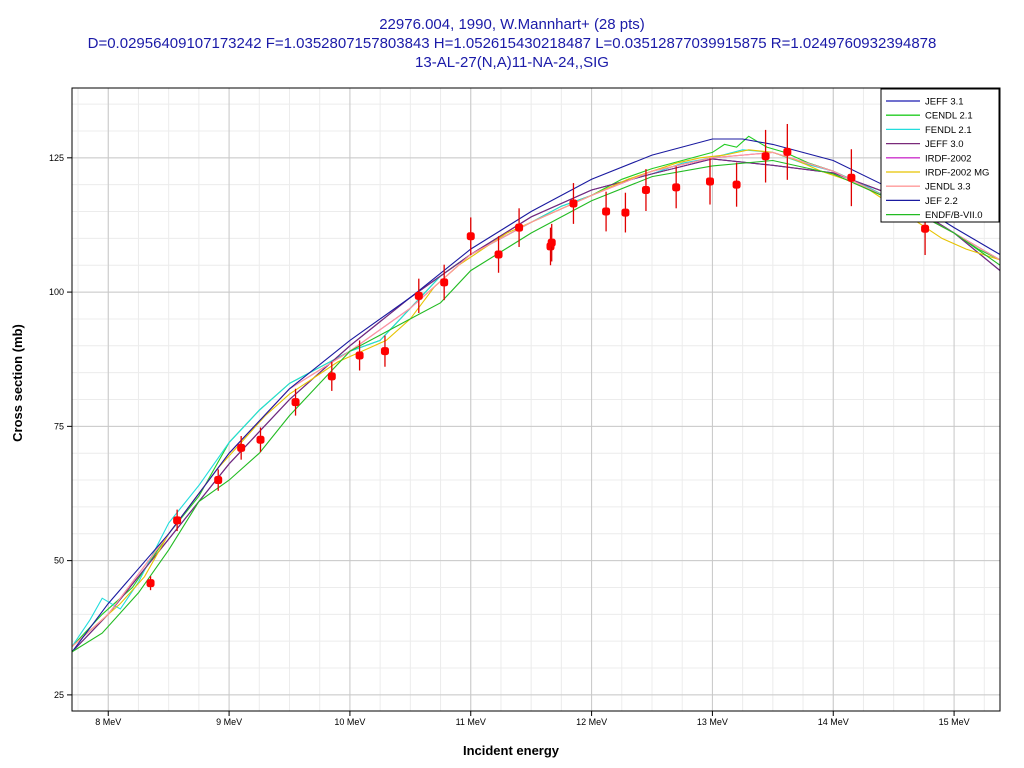 The width and height of the screenshot is (1024, 768). What do you see at coordinates (229, 722) in the screenshot?
I see `x-tick-label: 9 MeV` at bounding box center [229, 722].